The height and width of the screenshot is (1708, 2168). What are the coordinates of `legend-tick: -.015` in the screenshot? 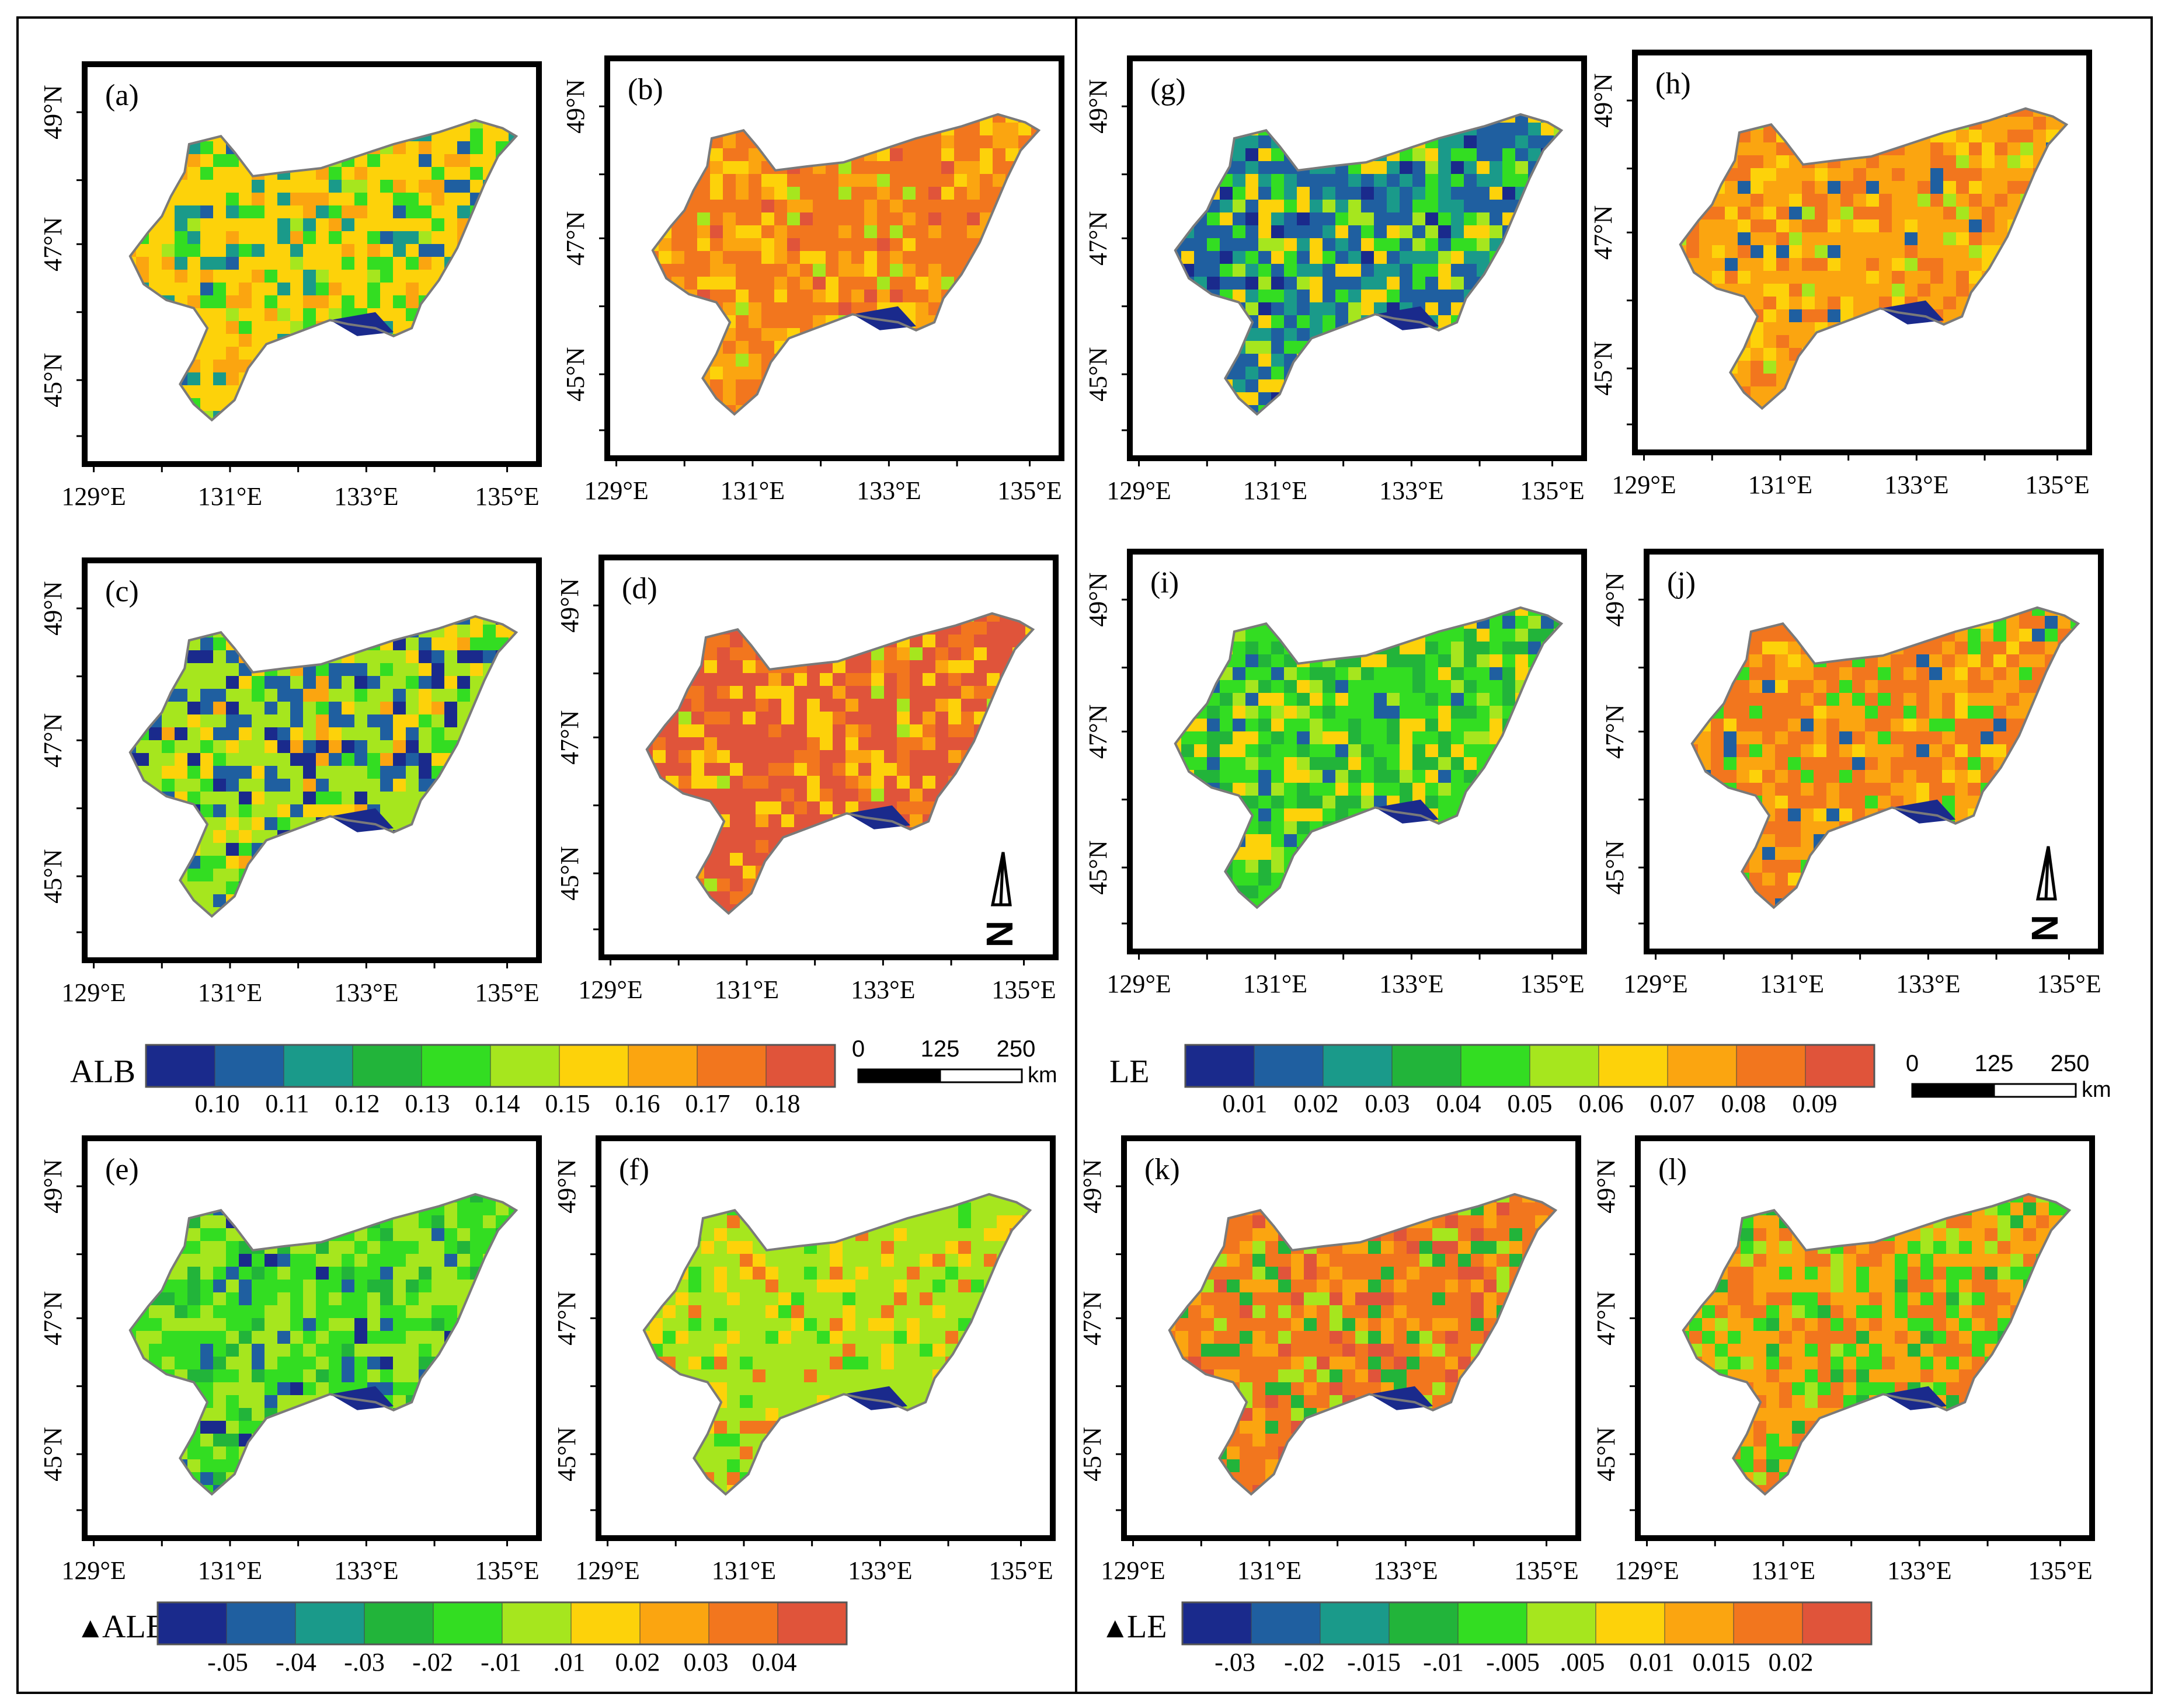 It's located at (1374, 1662).